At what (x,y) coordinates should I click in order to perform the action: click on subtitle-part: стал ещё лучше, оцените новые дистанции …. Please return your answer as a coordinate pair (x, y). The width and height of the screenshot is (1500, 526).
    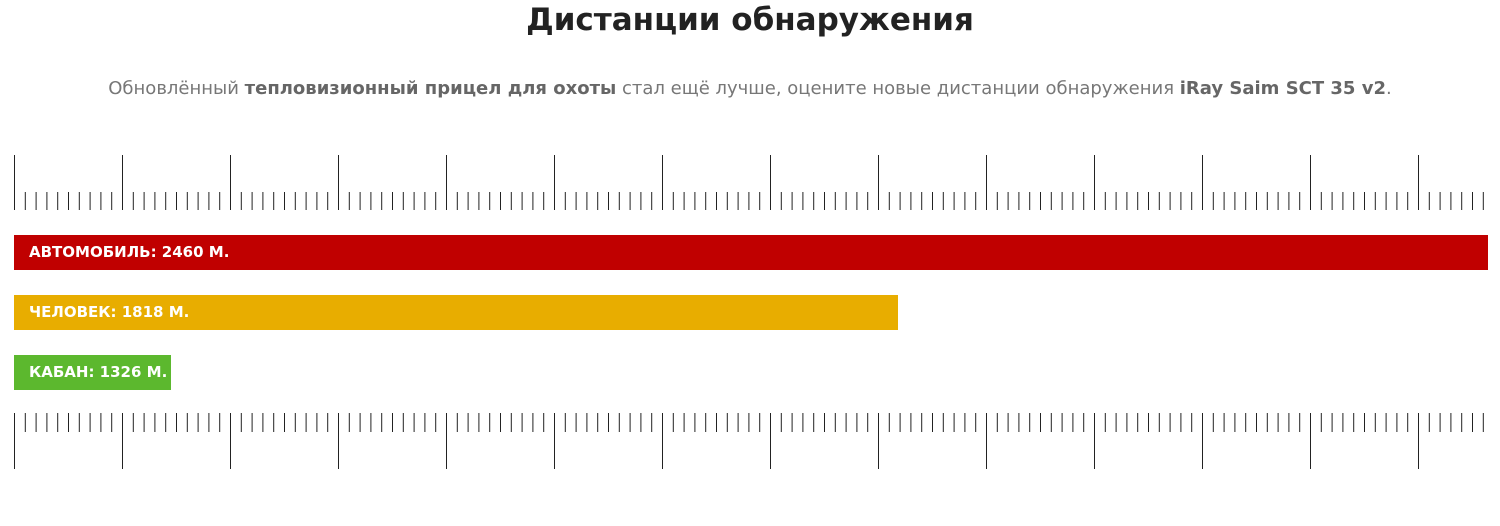
    Looking at the image, I should click on (898, 88).